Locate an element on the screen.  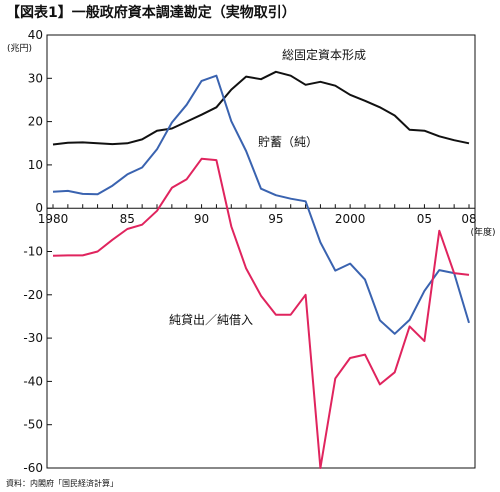
x-axis-unit: (年度) is located at coordinates (482, 232).